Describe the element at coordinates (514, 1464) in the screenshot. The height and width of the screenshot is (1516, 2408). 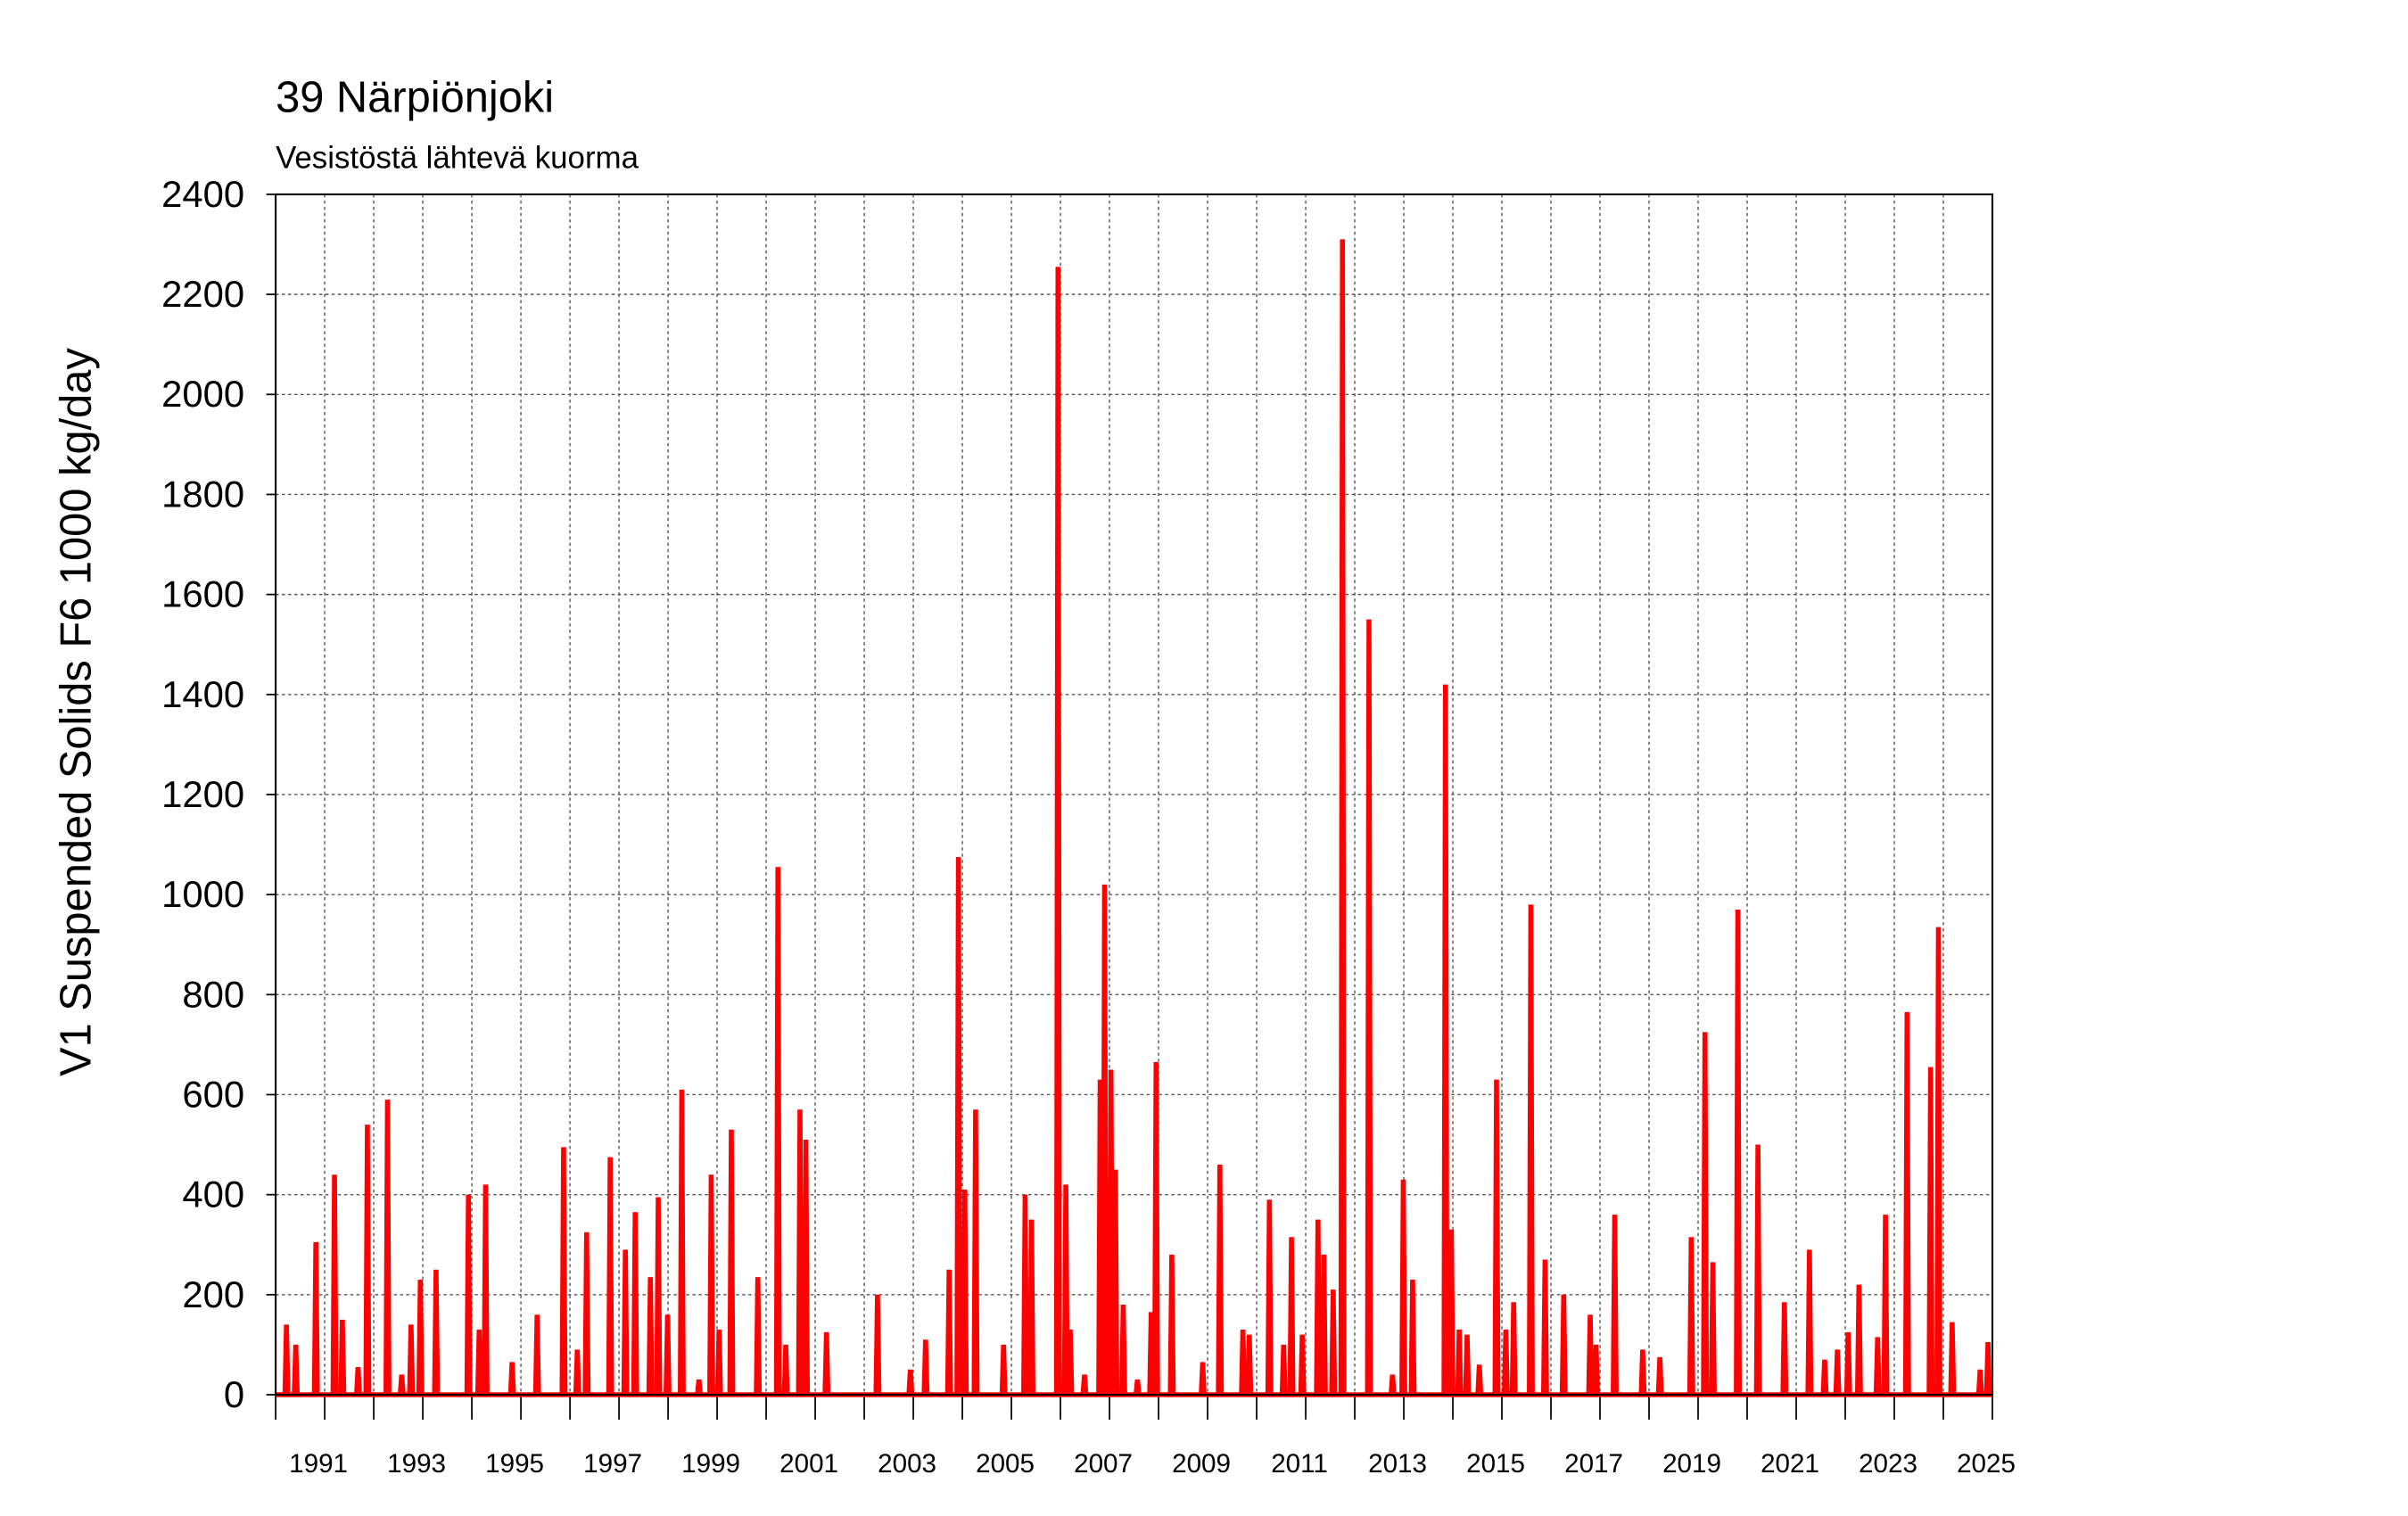
I see `x-tick-label: 1995` at that location.